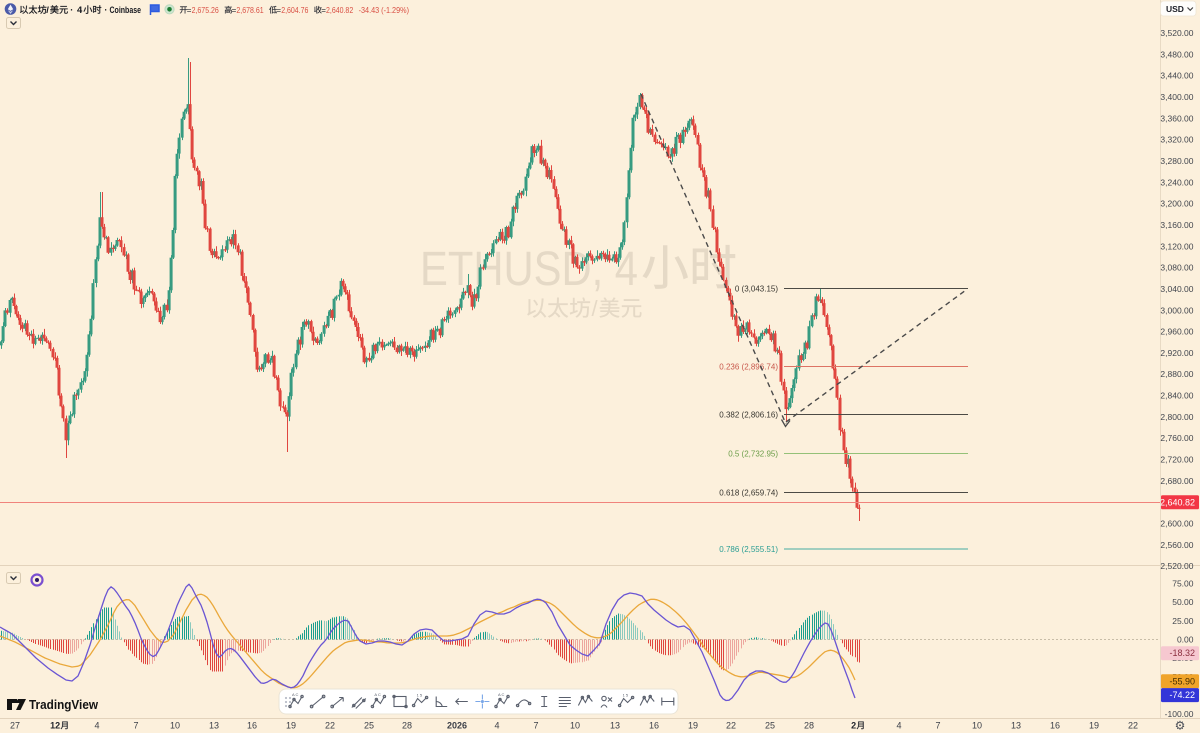  I want to click on svg-text: 3,520.00, so click(1176, 33).